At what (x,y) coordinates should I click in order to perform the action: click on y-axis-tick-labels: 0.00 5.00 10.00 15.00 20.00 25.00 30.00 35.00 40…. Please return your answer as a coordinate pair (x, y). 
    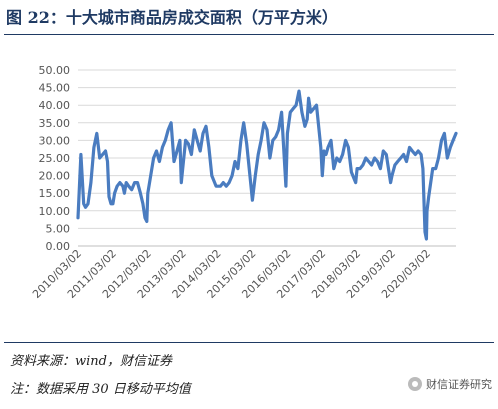
    Looking at the image, I should click on (55, 158).